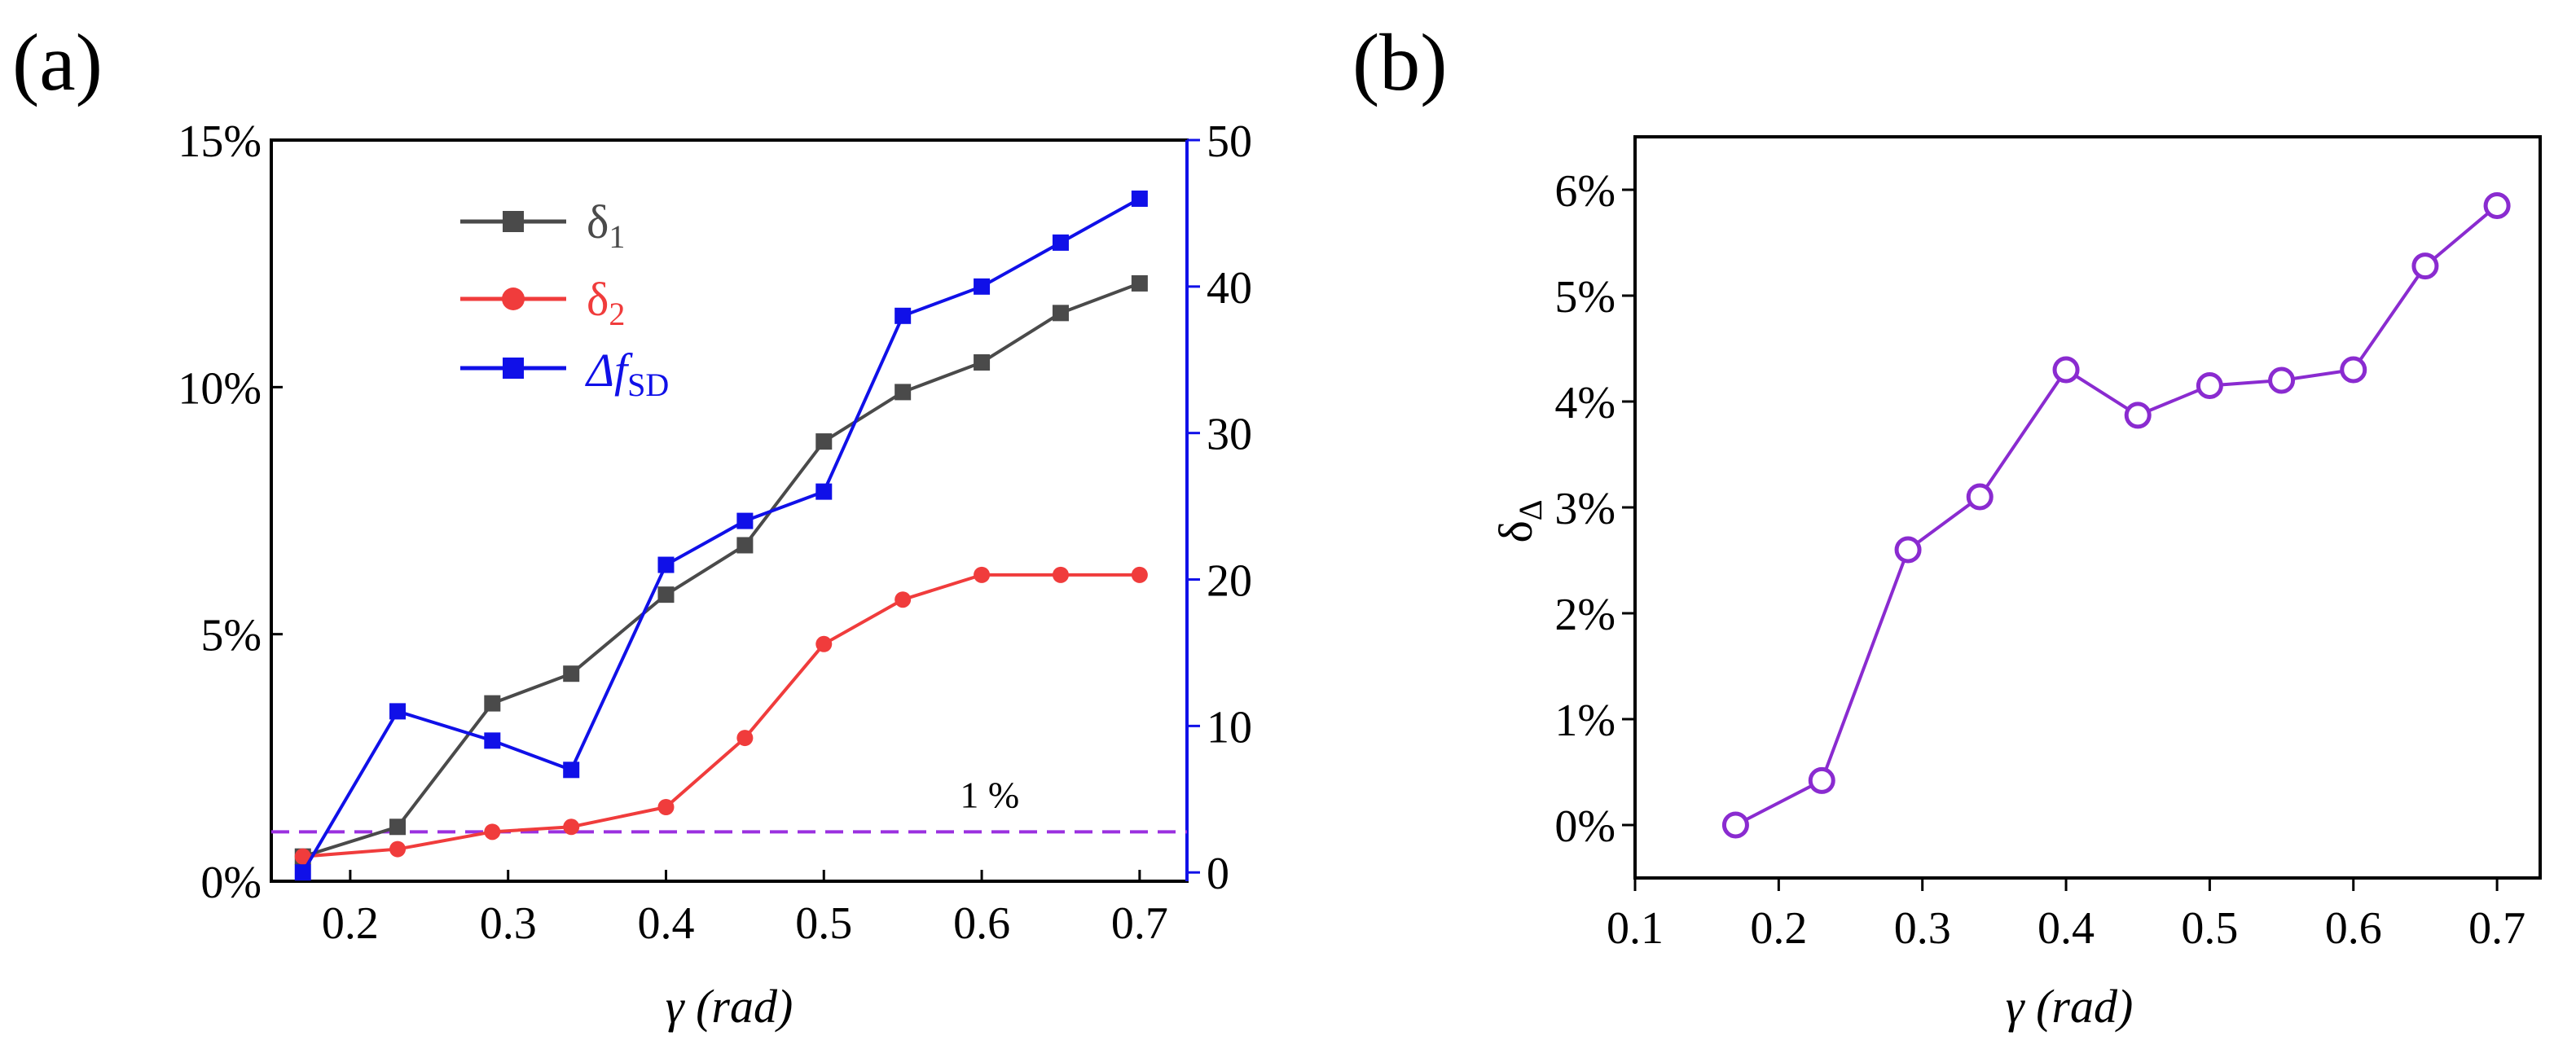 The width and height of the screenshot is (2576, 1049). Describe the element at coordinates (1584, 615) in the screenshot. I see `panel-b-ytick-label: 2%` at that location.